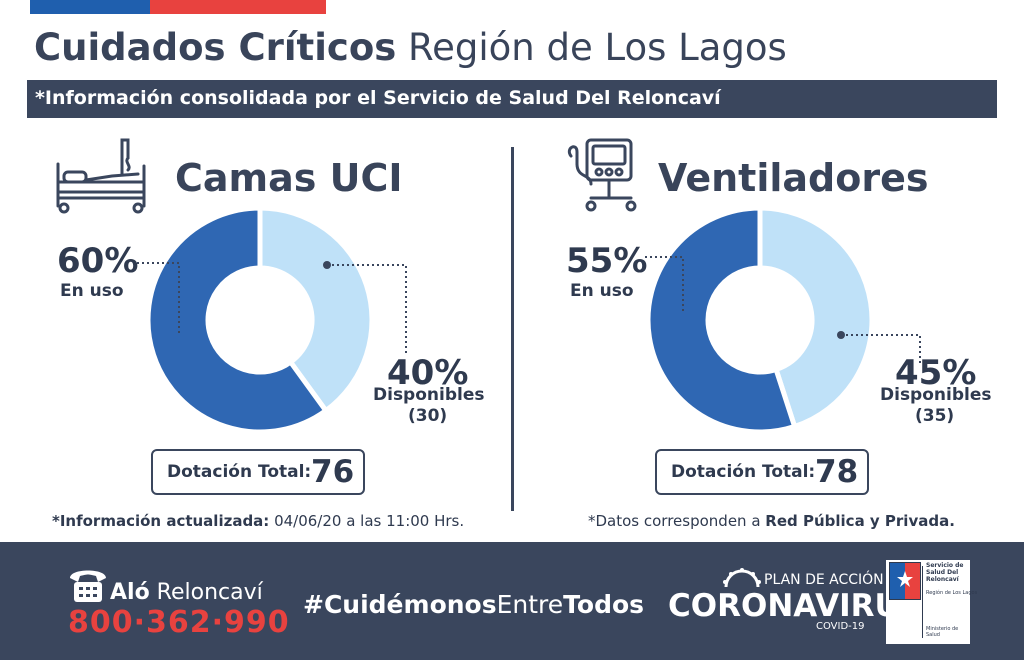  Describe the element at coordinates (428, 416) in the screenshot. I see `count-disponibles-camas: (30)` at that location.